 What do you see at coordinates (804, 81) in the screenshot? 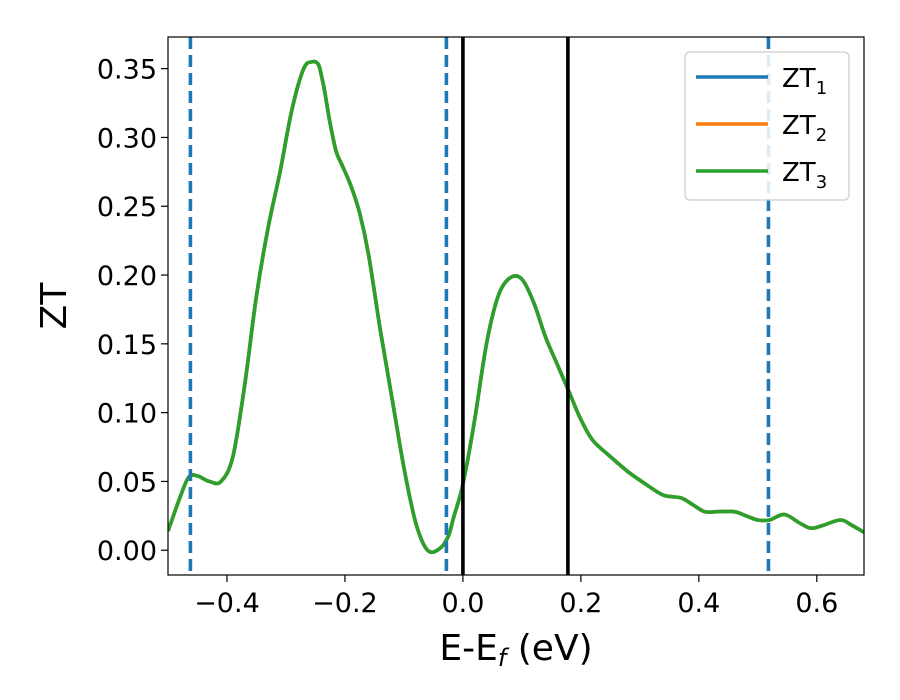
I see `legend-label-zt1: ZT1` at bounding box center [804, 81].